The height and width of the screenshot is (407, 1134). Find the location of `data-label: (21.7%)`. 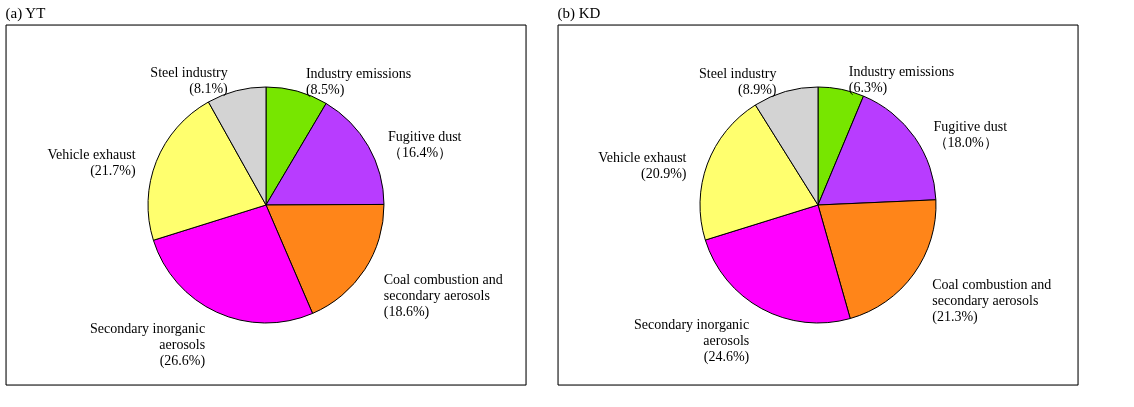

data-label: (21.7%) is located at coordinates (113, 170).